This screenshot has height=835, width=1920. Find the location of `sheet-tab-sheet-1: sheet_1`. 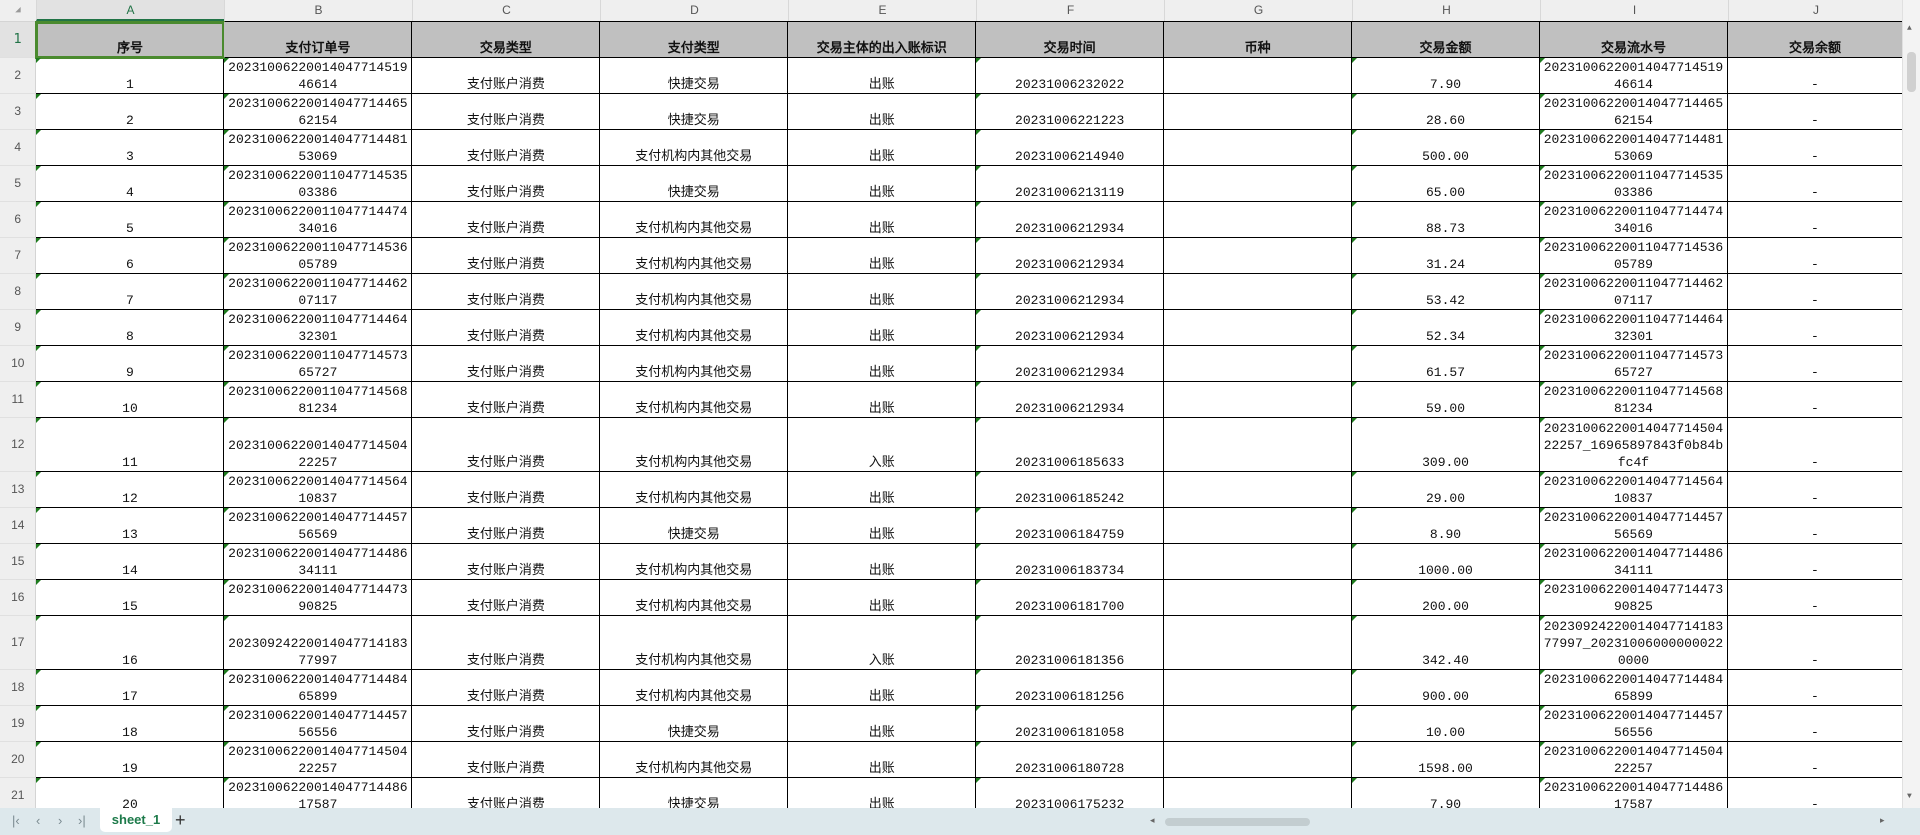

sheet-tab-sheet-1: sheet_1 is located at coordinates (136, 820).